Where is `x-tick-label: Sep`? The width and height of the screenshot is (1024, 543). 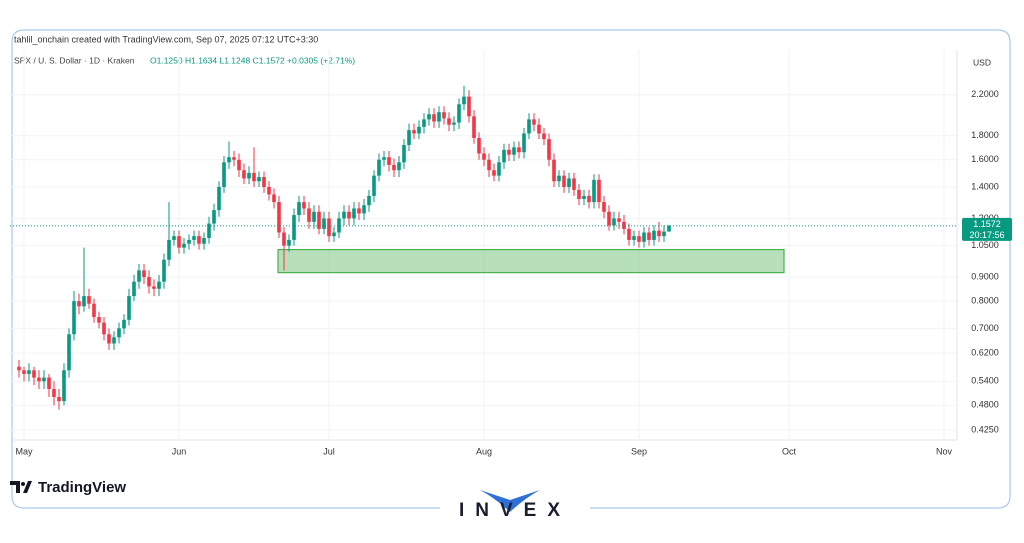
x-tick-label: Sep is located at coordinates (639, 451).